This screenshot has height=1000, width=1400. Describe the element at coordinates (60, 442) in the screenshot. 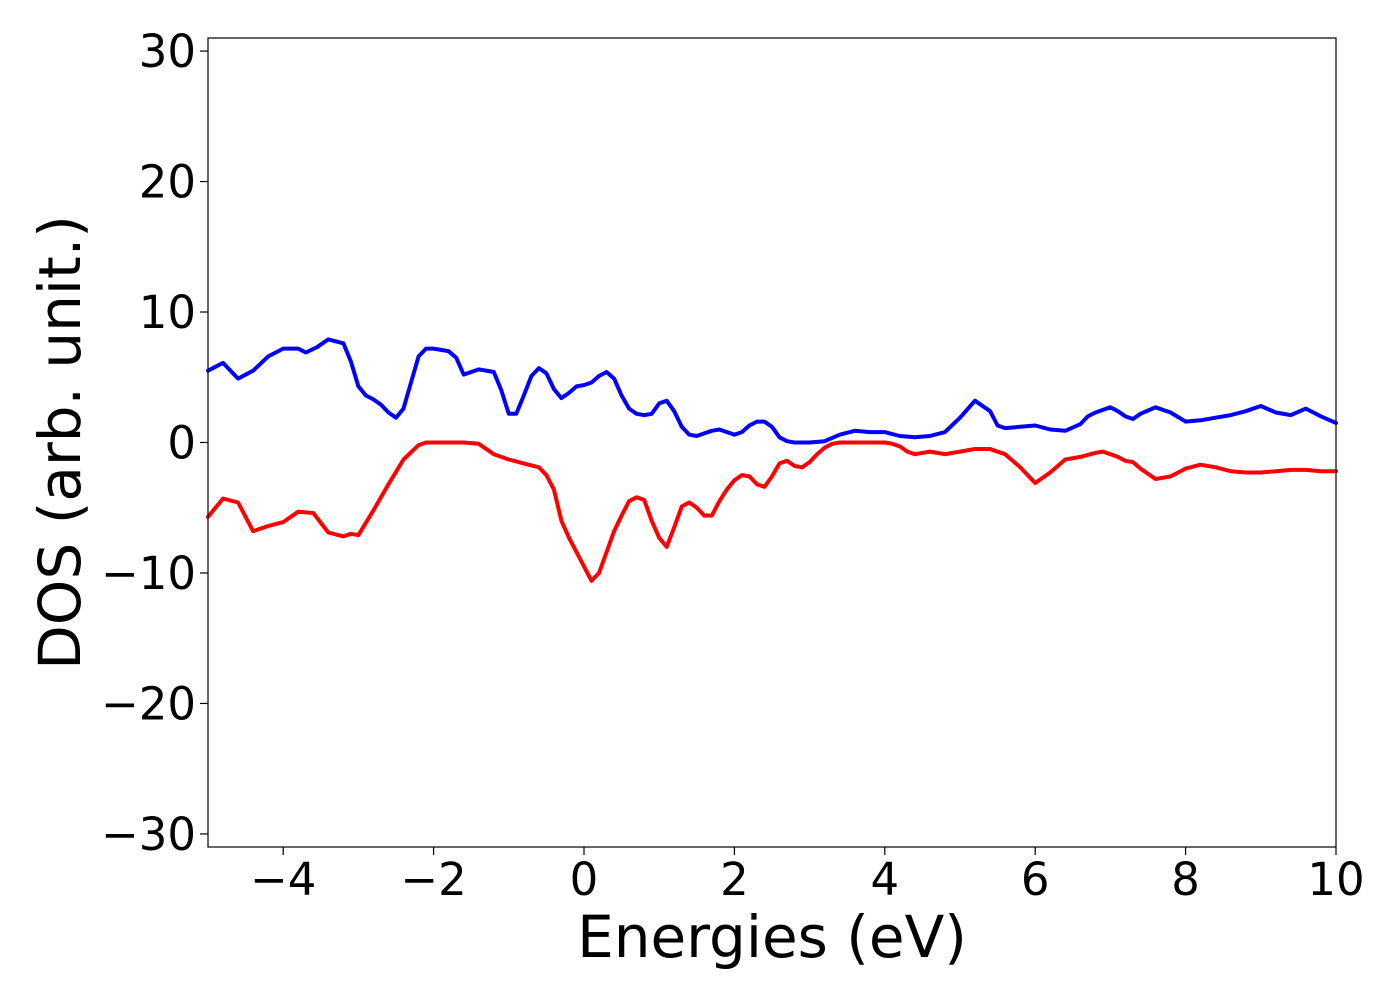

I see `y-axis-label: DOS (arb. unit.)` at that location.